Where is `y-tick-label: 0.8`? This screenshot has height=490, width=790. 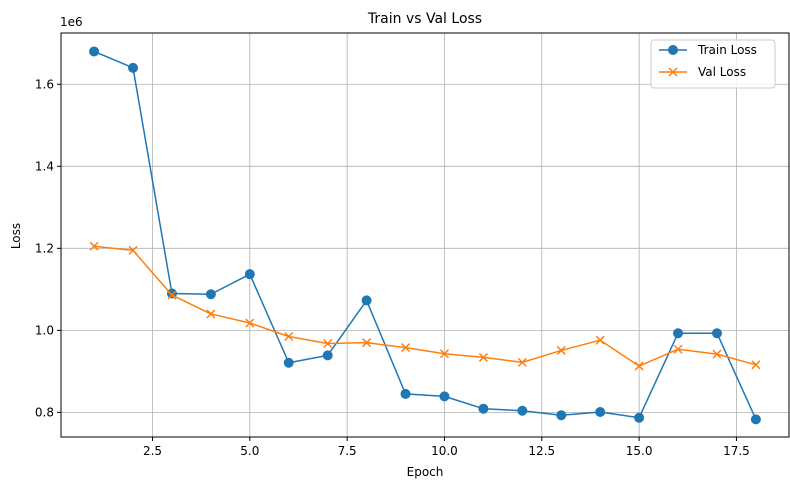 y-tick-label: 0.8 is located at coordinates (44, 412).